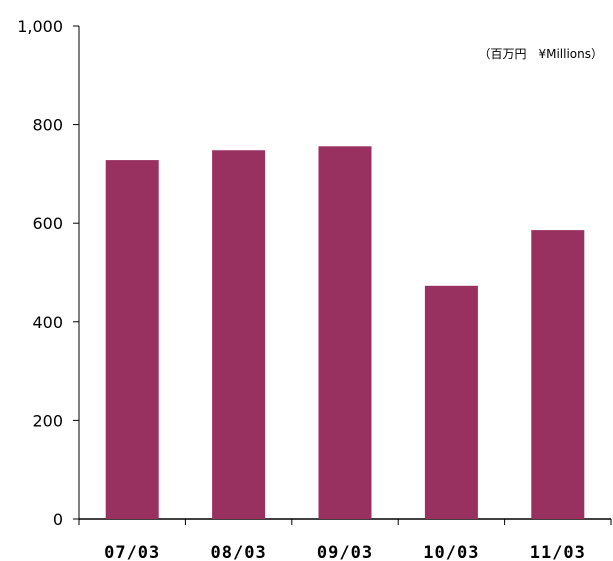 The width and height of the screenshot is (613, 561). I want to click on unit-label: （百万円 ¥Millions）, so click(540, 54).